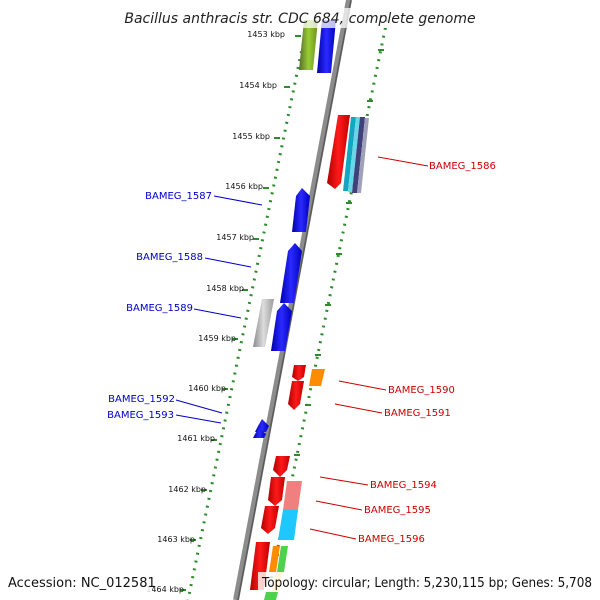 The width and height of the screenshot is (600, 600). I want to click on accession-backdrop, so click(78, 582).